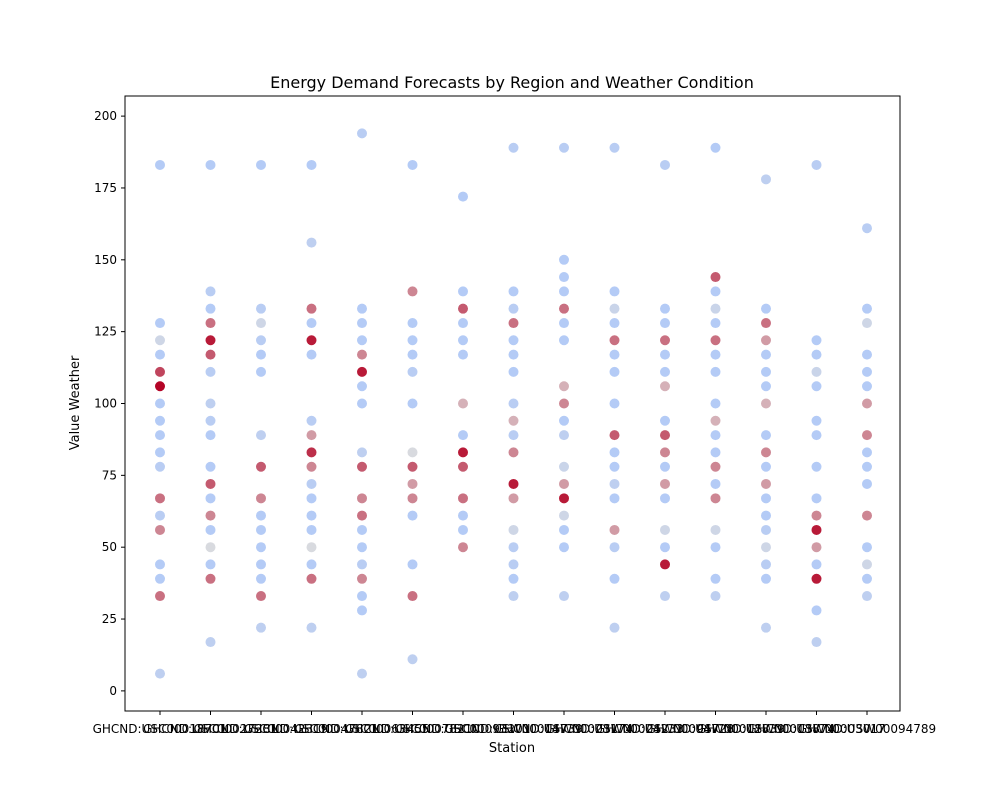 The height and width of the screenshot is (800, 1000). I want to click on y-tick-label: 50, so click(109, 547).